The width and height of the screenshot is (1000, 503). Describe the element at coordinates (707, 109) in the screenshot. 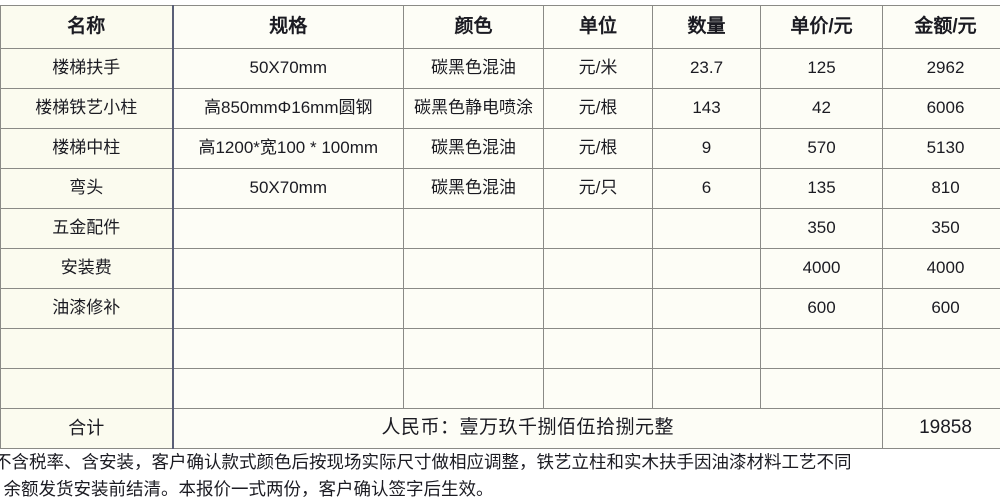

I see `cell-qty: 143` at that location.